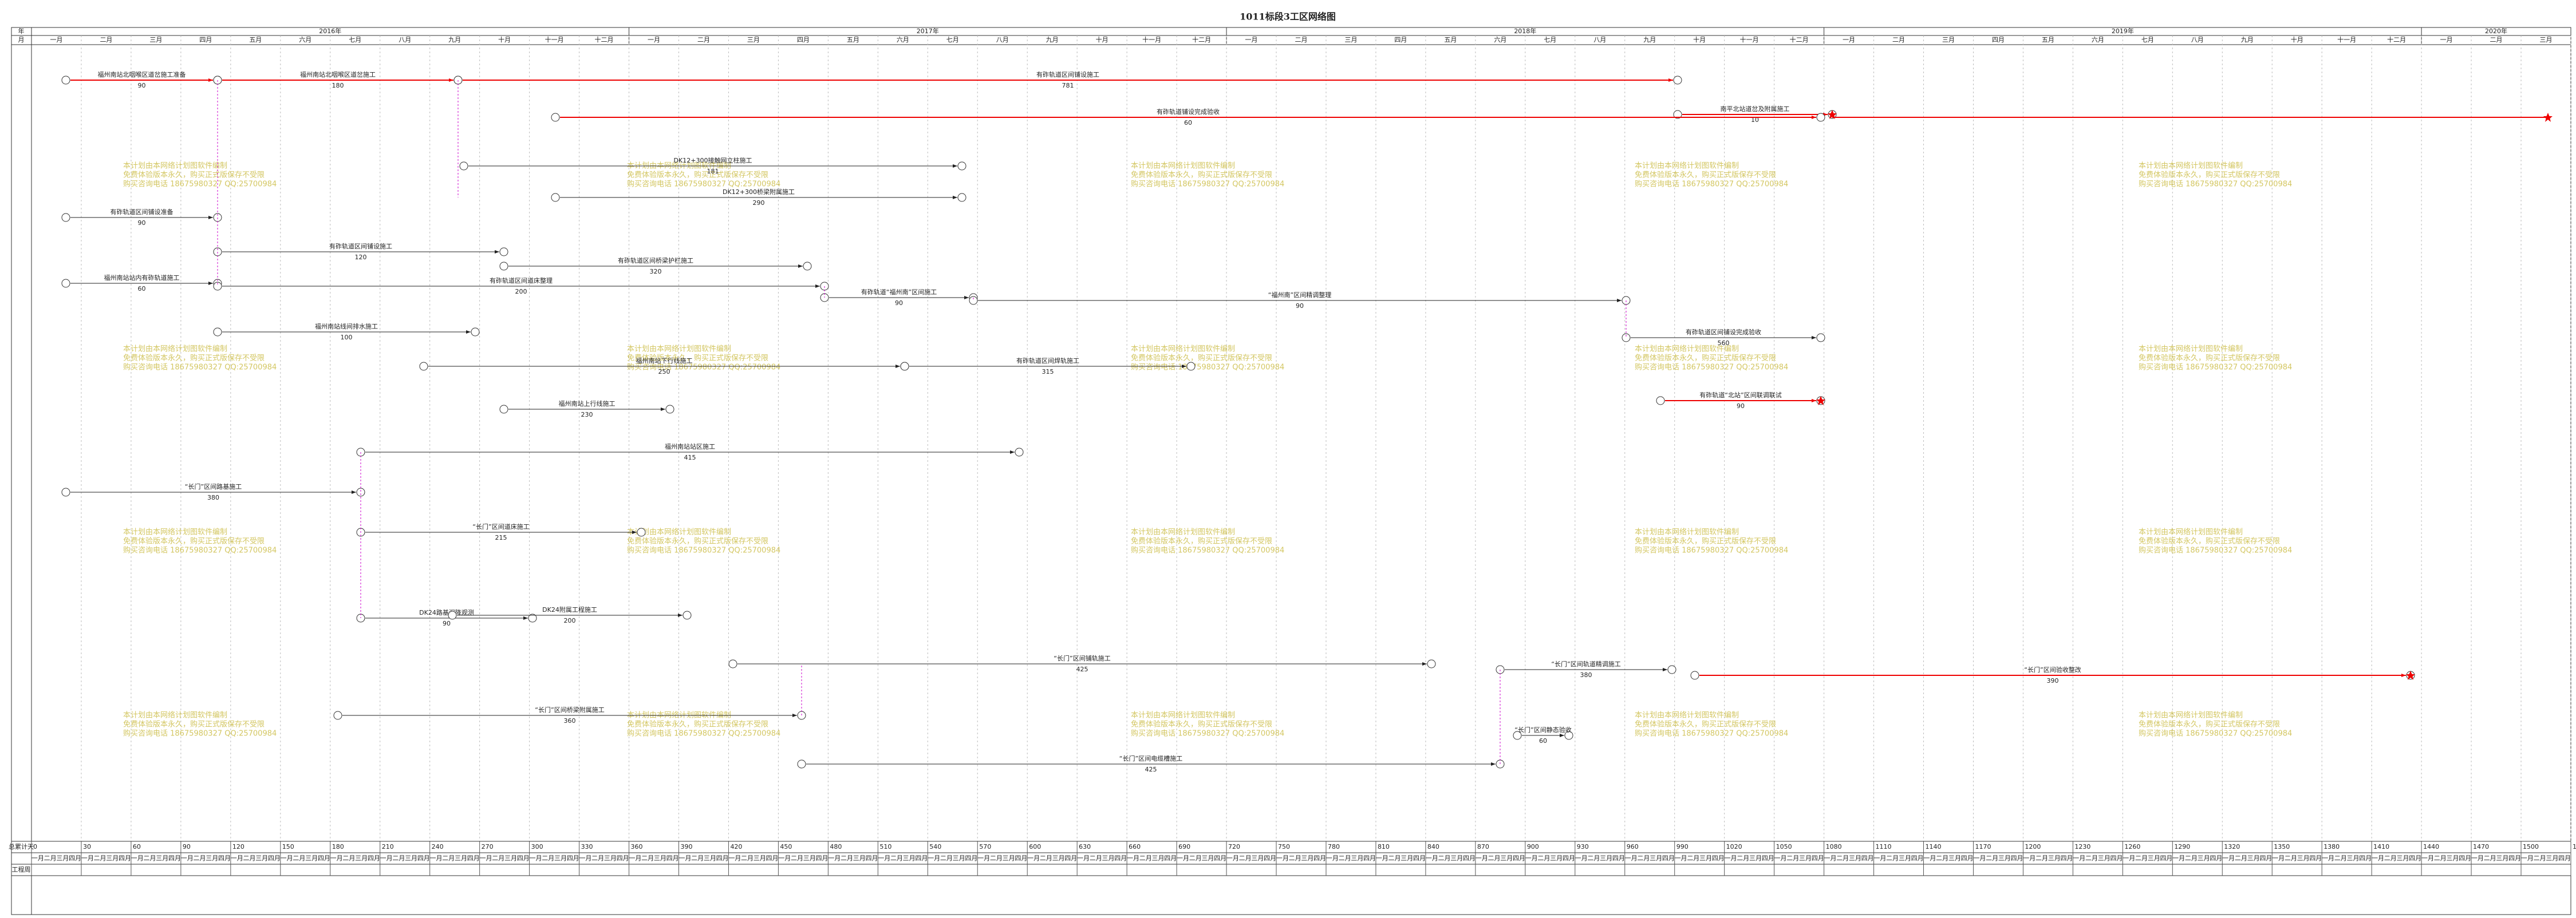  I want to click on year: 2018年, so click(1525, 31).